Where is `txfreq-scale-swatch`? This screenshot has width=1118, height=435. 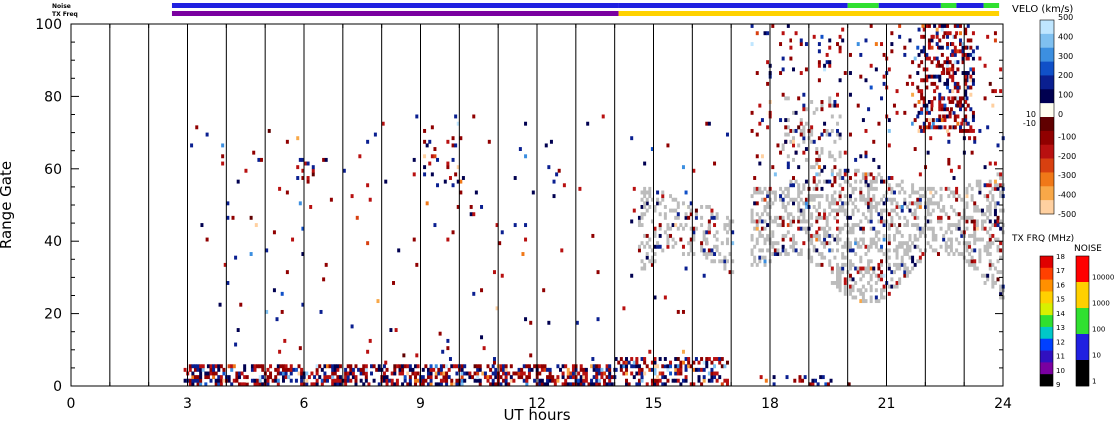
txfreq-scale-swatch is located at coordinates (1046, 344).